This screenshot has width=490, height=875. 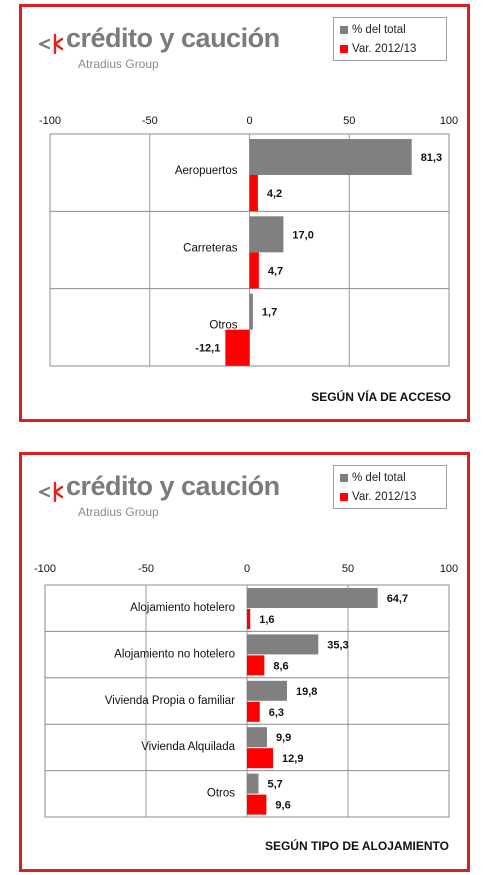 What do you see at coordinates (306, 692) in the screenshot?
I see `data-label-total: 19,8` at bounding box center [306, 692].